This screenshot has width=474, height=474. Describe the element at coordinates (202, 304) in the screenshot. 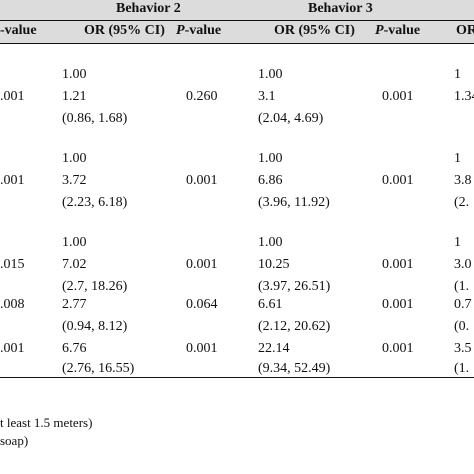

I see `b2-p-value: 0.064` at that location.